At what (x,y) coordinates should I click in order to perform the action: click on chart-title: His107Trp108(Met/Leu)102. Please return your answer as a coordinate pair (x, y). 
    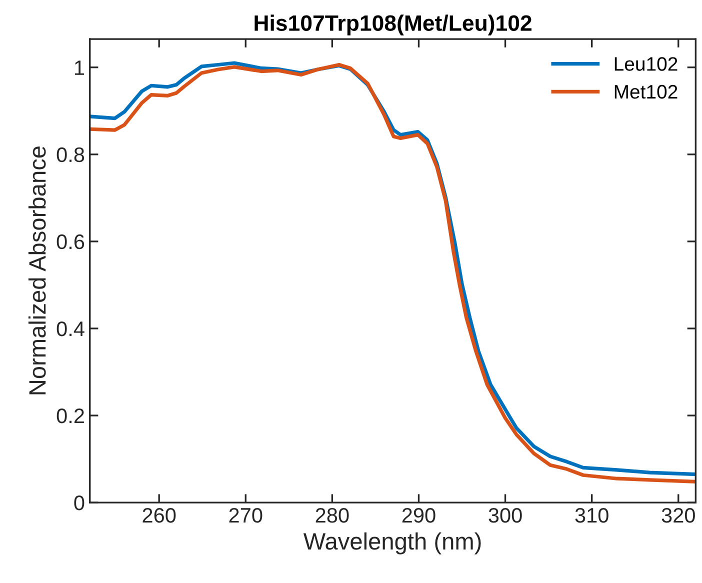
    Looking at the image, I should click on (393, 25).